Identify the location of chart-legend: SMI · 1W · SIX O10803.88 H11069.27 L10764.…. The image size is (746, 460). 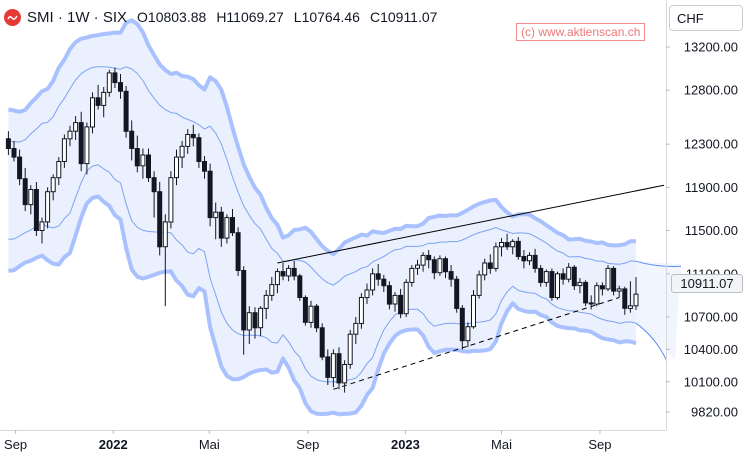
(225, 17).